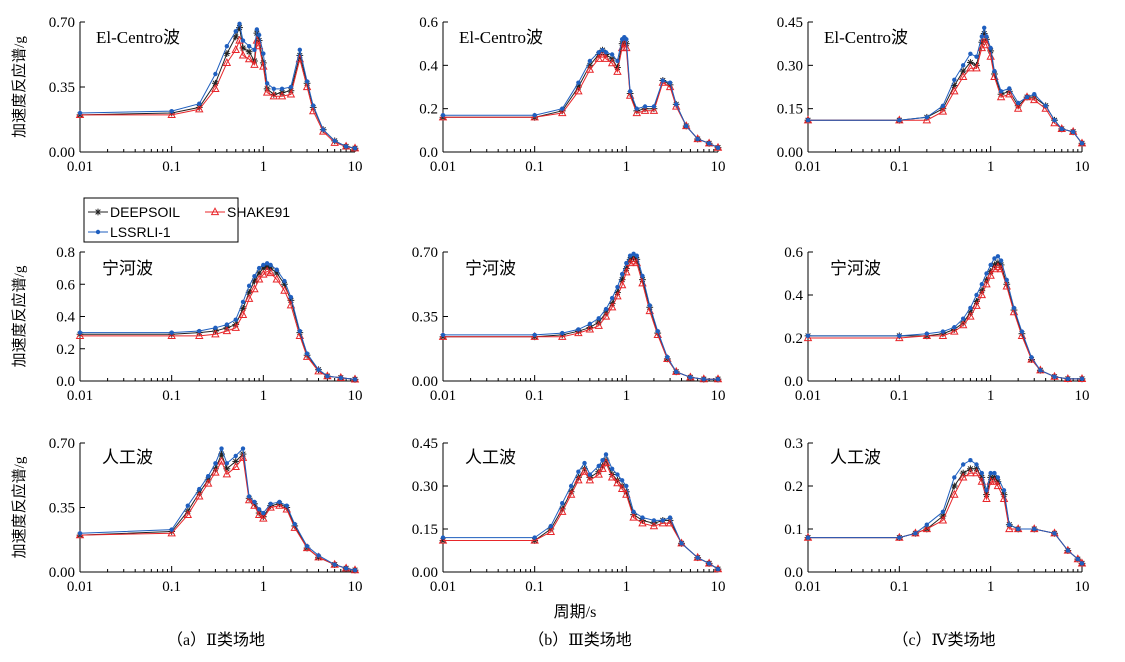 This screenshot has width=1125, height=662. What do you see at coordinates (790, 66) in the screenshot?
I see `y-tick-label: 0.30` at bounding box center [790, 66].